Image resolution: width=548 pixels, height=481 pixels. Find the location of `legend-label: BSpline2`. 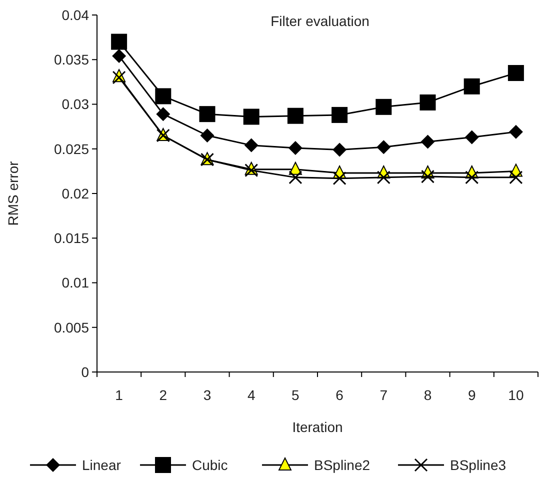

legend-label: BSpline2 is located at coordinates (342, 464).